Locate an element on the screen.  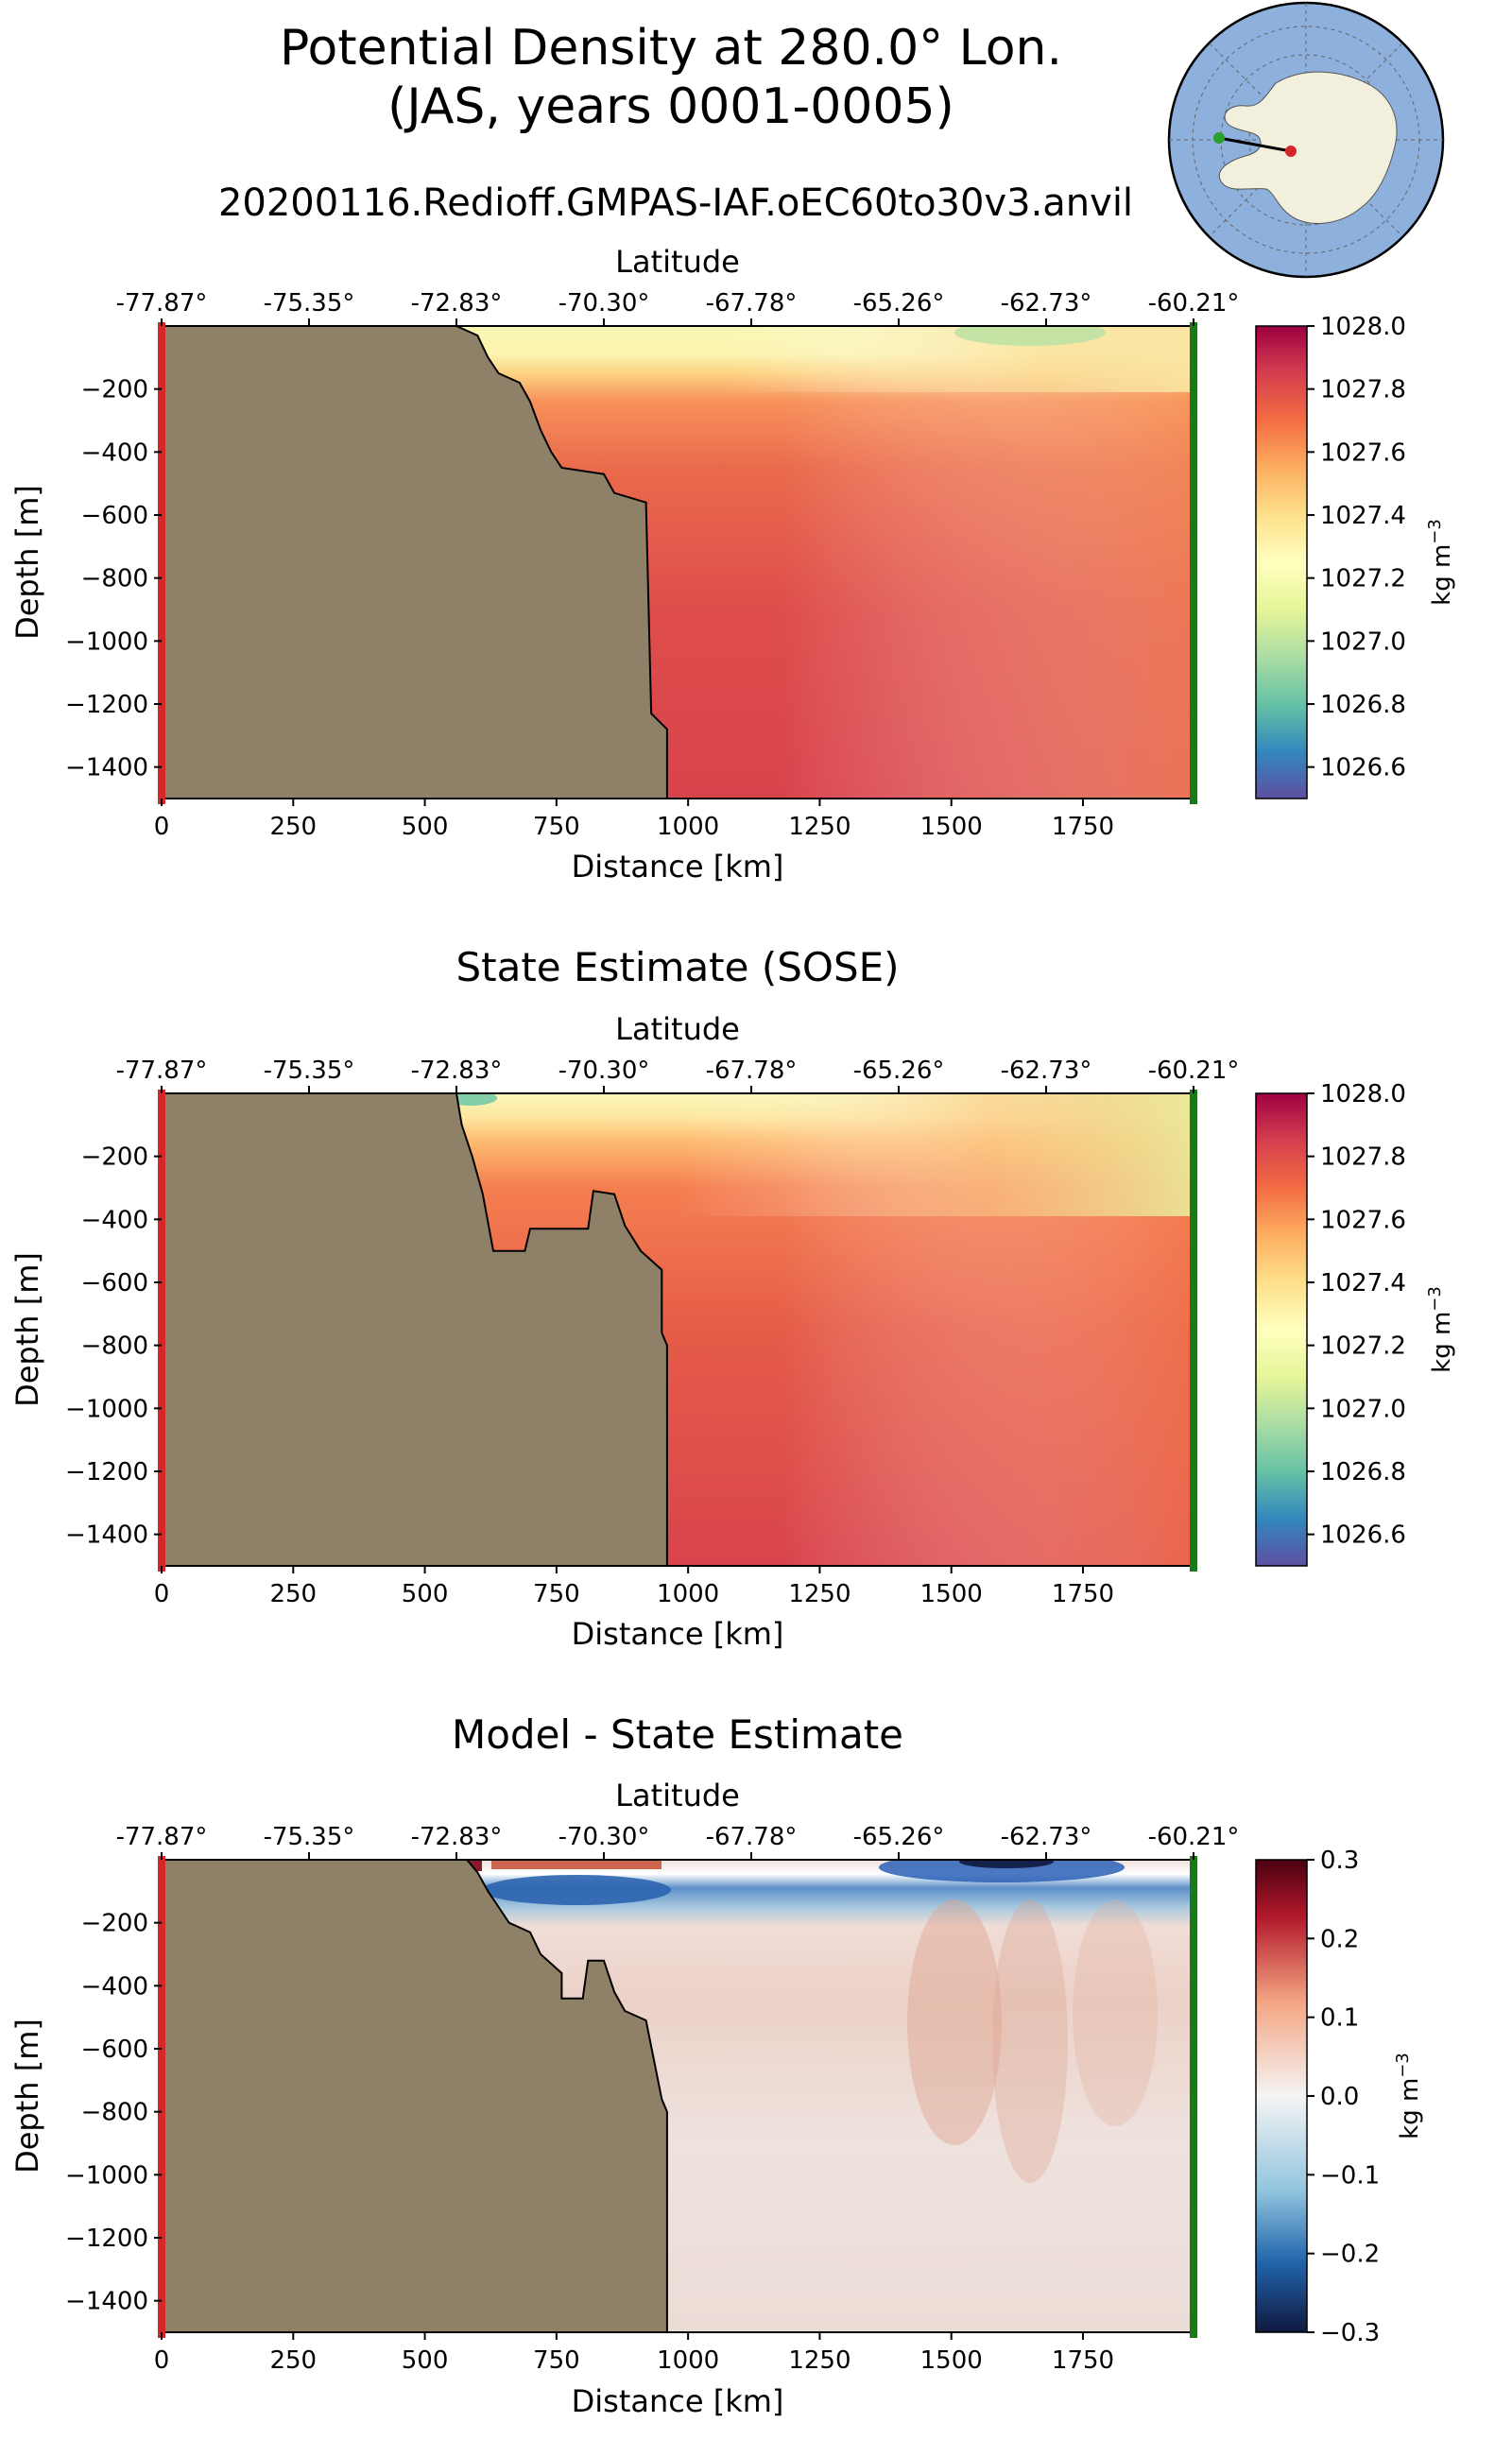
panel-1-lattick-label: -75.35° is located at coordinates (309, 303).